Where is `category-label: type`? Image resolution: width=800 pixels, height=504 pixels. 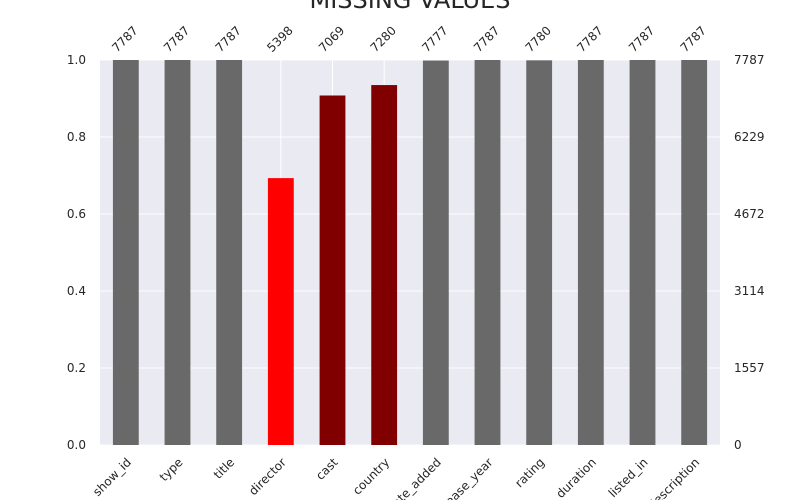
category-label: type is located at coordinates (171, 469).